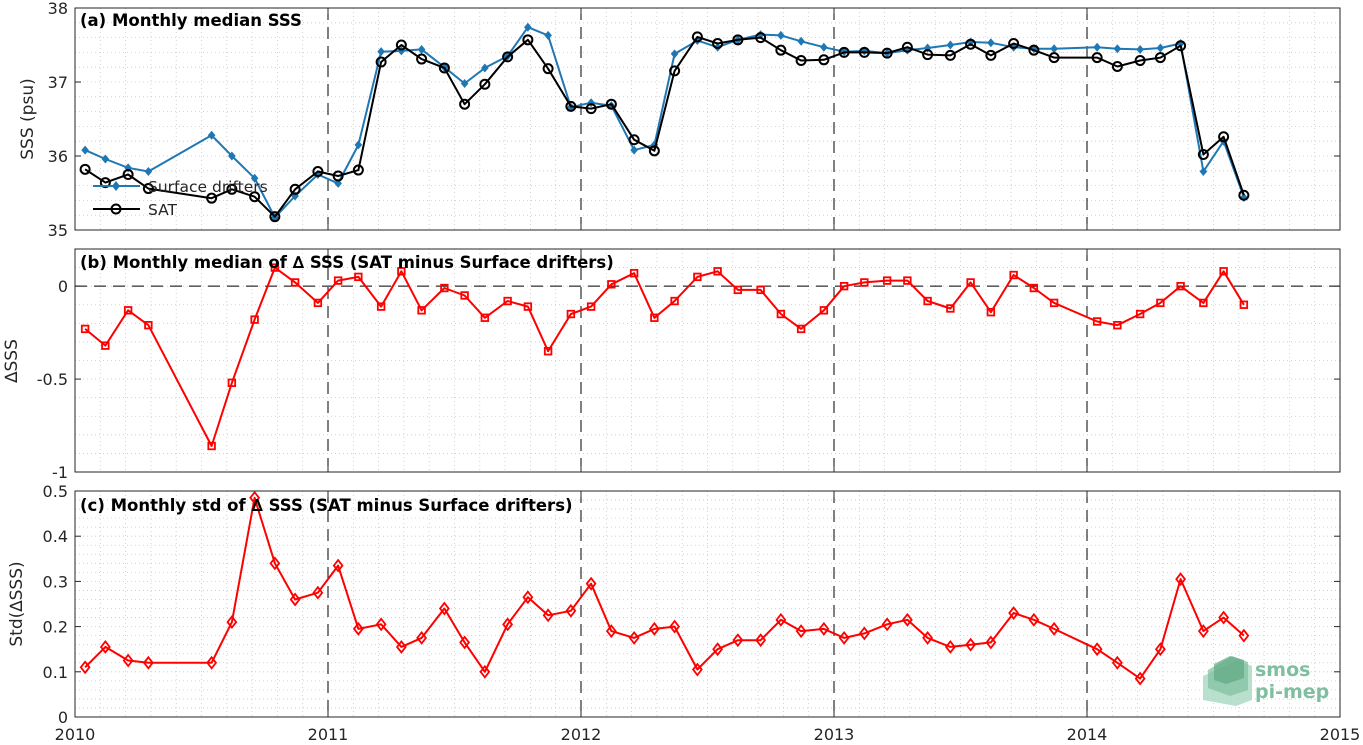 This screenshot has width=1363, height=745. I want to click on y-tick-label: -1, so click(60, 472).